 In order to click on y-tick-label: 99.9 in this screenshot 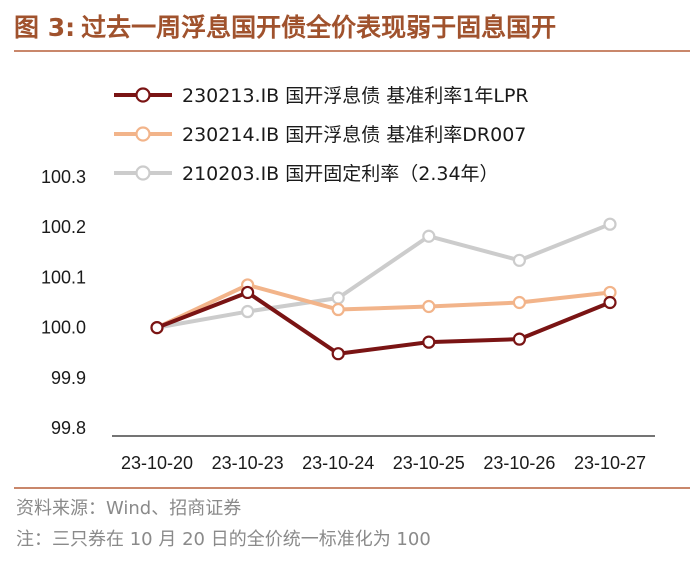, I will do `click(68, 378)`.